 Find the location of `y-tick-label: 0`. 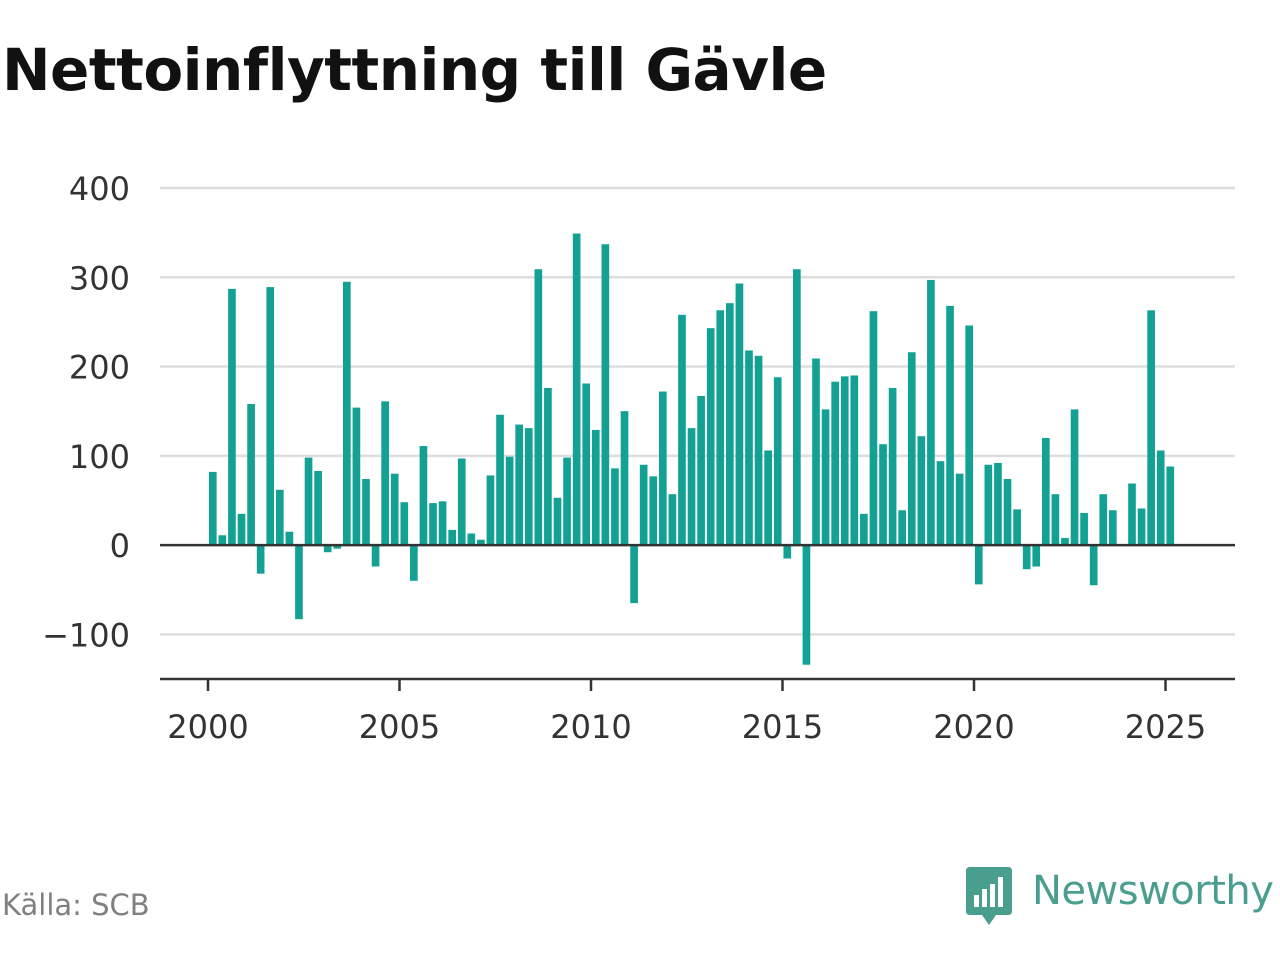

y-tick-label: 0 is located at coordinates (120, 546).